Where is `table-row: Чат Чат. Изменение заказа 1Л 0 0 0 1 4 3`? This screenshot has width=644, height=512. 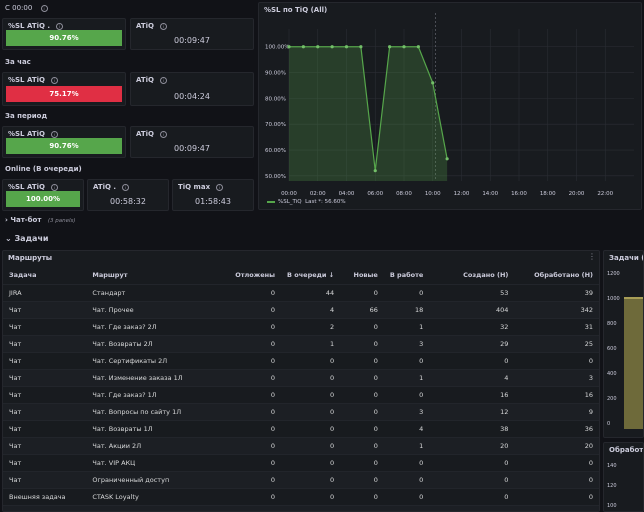
table-row: Чат Чат. Изменение заказа 1Л 0 0 0 1 4 3 is located at coordinates (301, 378).